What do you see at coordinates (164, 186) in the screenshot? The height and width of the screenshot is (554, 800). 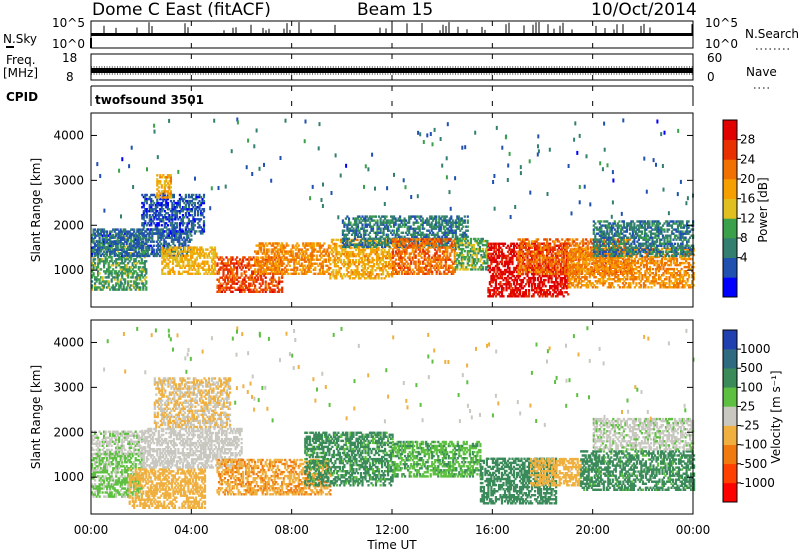 I see `data-region` at bounding box center [164, 186].